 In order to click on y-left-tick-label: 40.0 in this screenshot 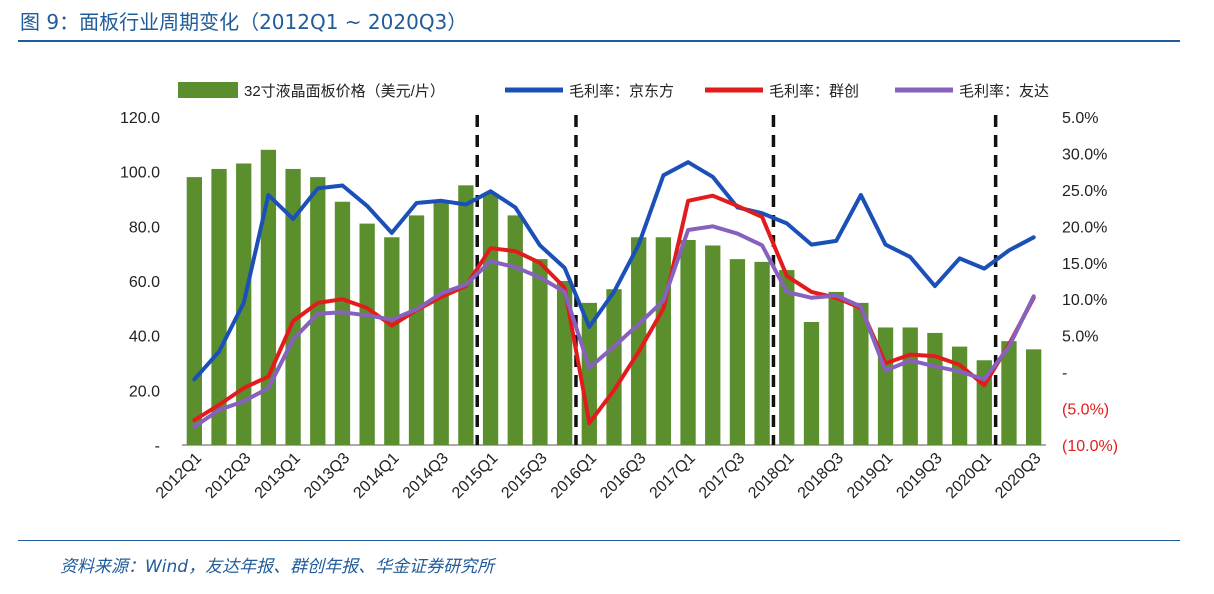, I will do `click(144, 337)`.